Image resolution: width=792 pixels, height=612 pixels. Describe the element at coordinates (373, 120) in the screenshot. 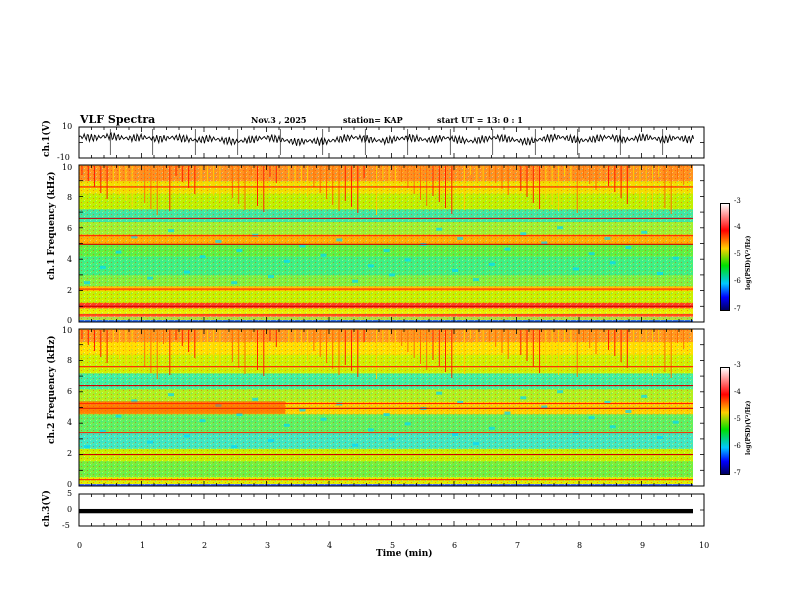

I see `station-label: station= KAP` at that location.